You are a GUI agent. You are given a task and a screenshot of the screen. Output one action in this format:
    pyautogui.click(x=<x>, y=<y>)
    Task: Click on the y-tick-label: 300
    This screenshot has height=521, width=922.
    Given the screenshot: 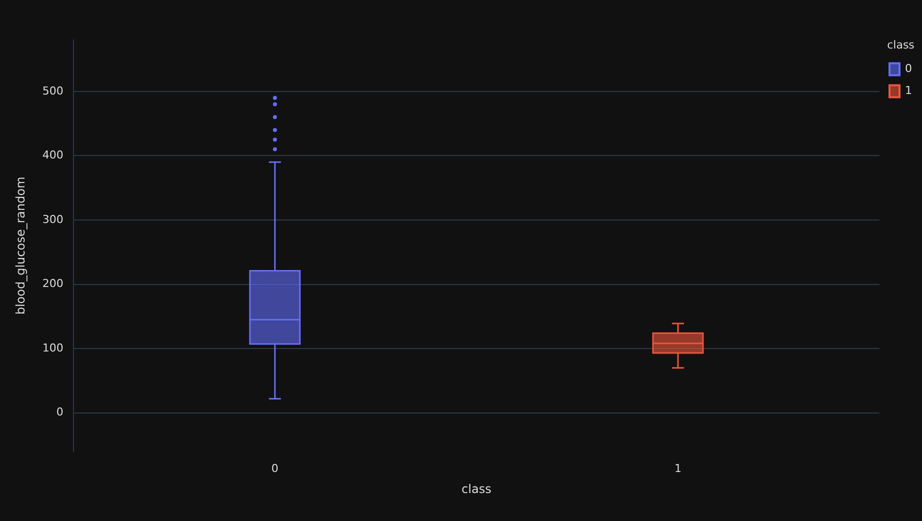 What is the action you would take?
    pyautogui.click(x=53, y=219)
    